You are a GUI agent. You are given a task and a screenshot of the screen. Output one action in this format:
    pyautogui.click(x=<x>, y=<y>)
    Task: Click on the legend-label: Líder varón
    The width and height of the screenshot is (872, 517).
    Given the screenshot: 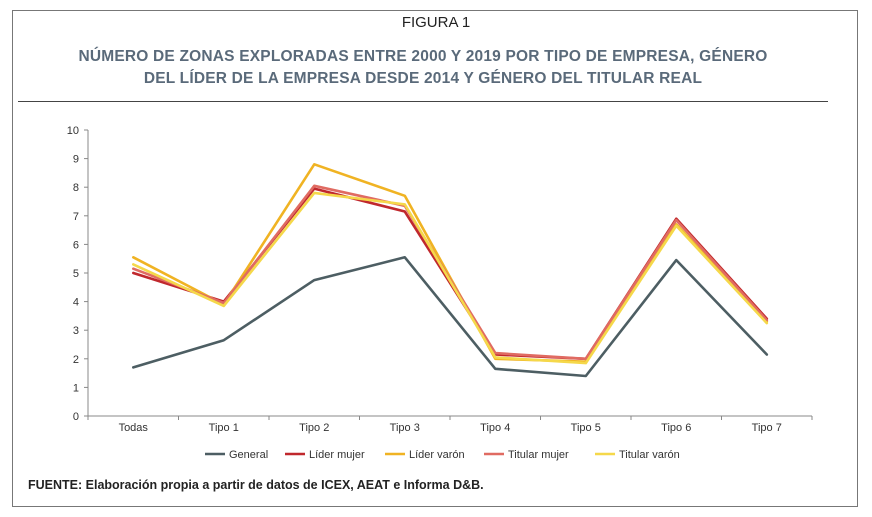 What is the action you would take?
    pyautogui.click(x=437, y=455)
    